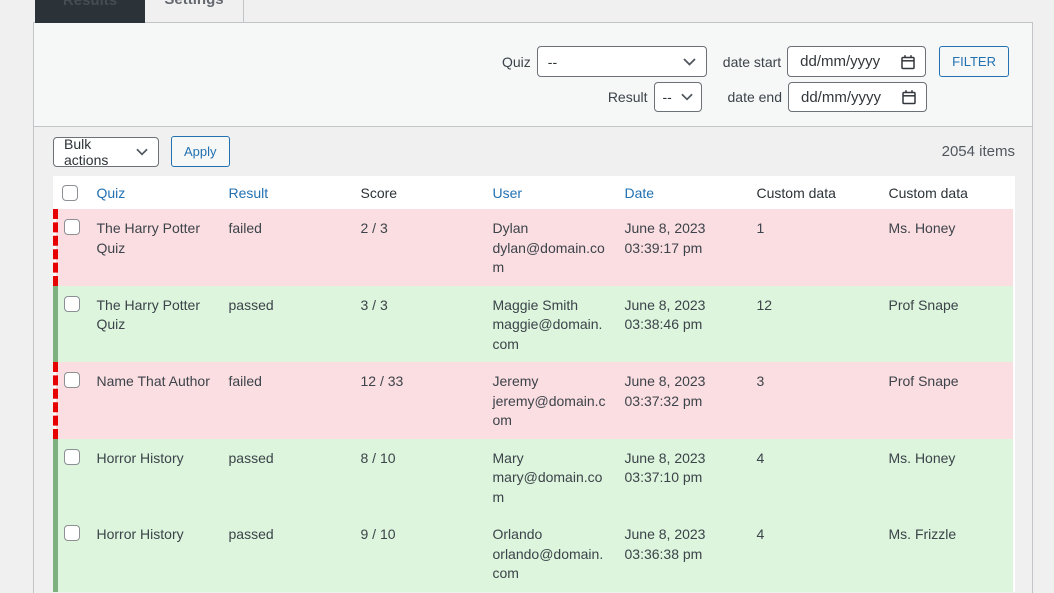 This screenshot has width=1054, height=593. Describe the element at coordinates (667, 97) in the screenshot. I see `result-select-value: --` at that location.